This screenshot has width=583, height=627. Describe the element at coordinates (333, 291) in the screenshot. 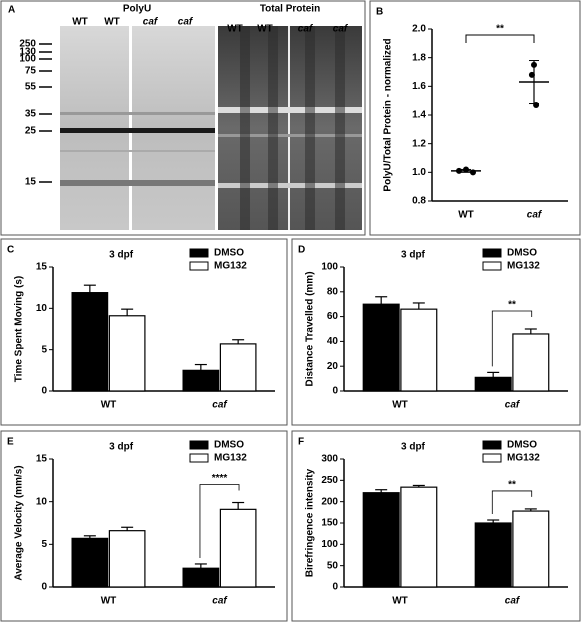

I see `y-tick-label: 80` at that location.